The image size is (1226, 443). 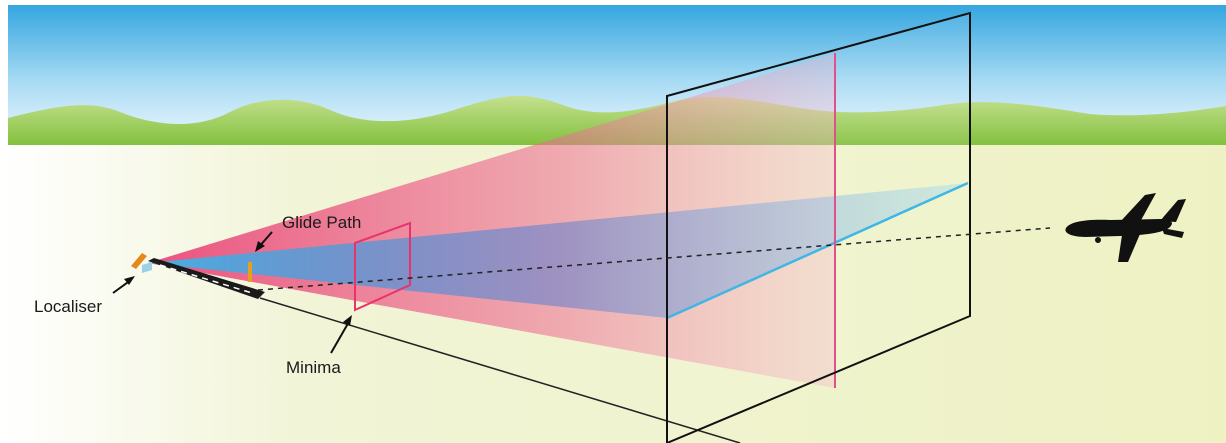 I want to click on localiser-antenna-icon, so click(x=139, y=261).